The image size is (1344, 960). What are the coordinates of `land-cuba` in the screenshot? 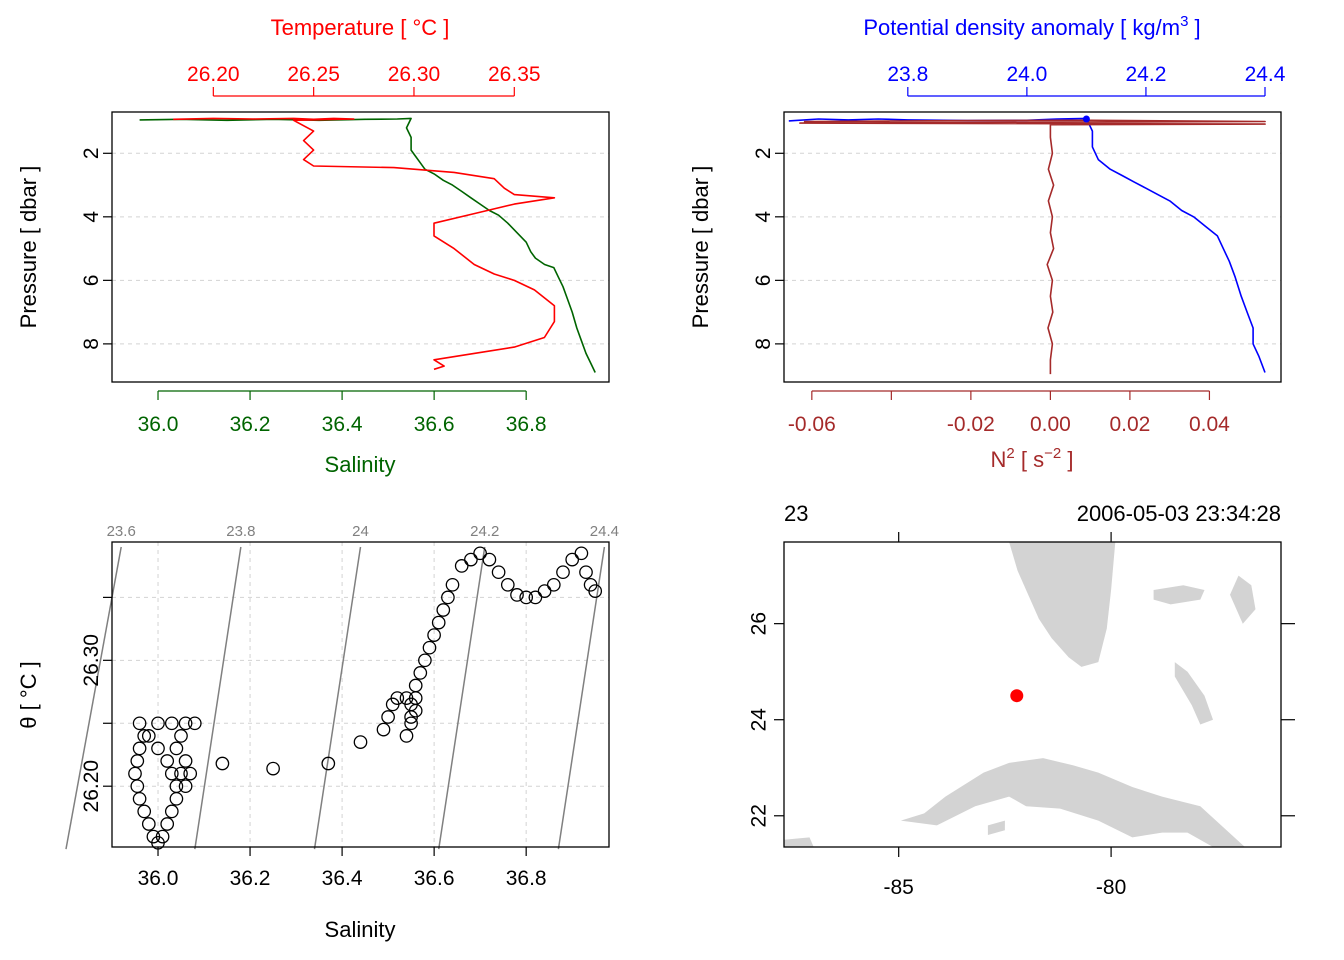 It's located at (1072, 802).